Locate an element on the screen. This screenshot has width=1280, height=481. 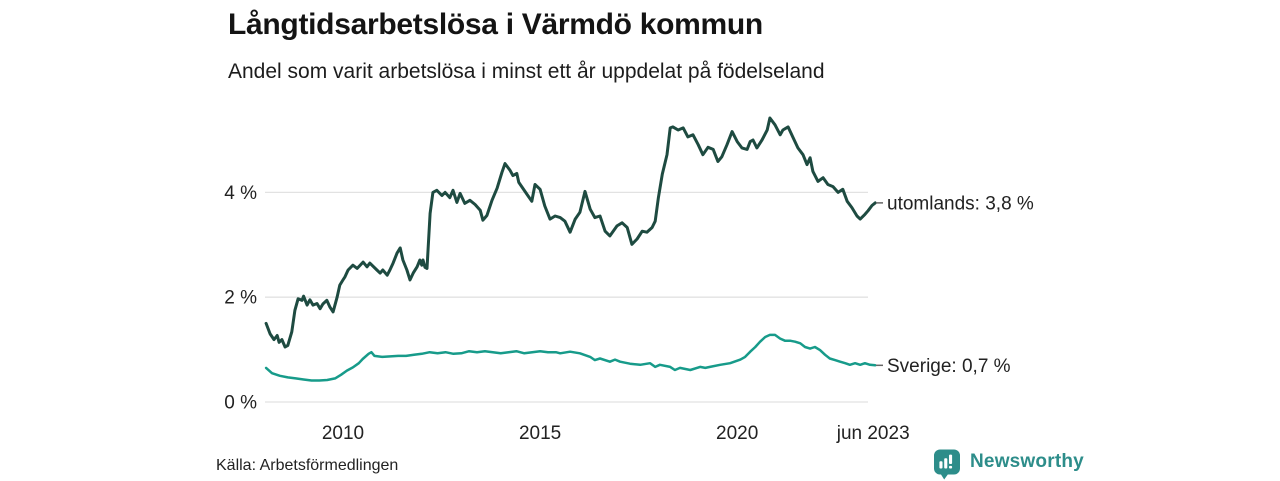
y-axis-tick-labels: 0 % 2 % 4 % is located at coordinates (240, 298).